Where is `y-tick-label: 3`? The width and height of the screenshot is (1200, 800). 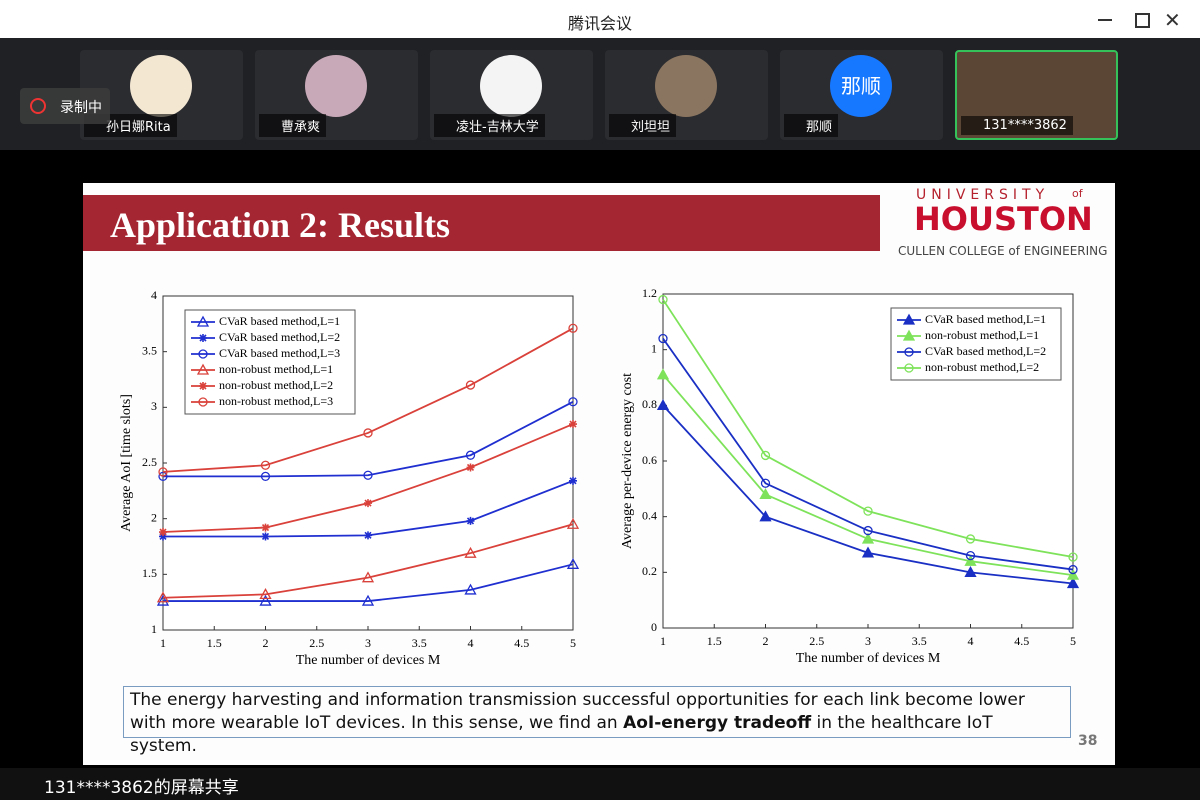 y-tick-label: 3 is located at coordinates (154, 406).